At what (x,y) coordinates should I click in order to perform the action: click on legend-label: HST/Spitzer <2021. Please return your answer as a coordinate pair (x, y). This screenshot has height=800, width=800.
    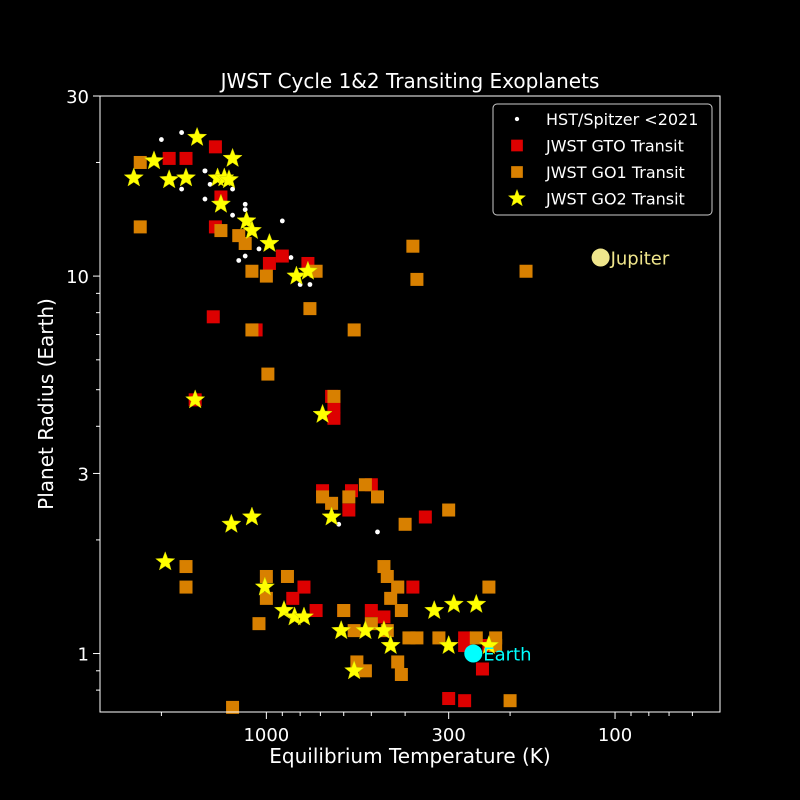
    Looking at the image, I should click on (622, 119).